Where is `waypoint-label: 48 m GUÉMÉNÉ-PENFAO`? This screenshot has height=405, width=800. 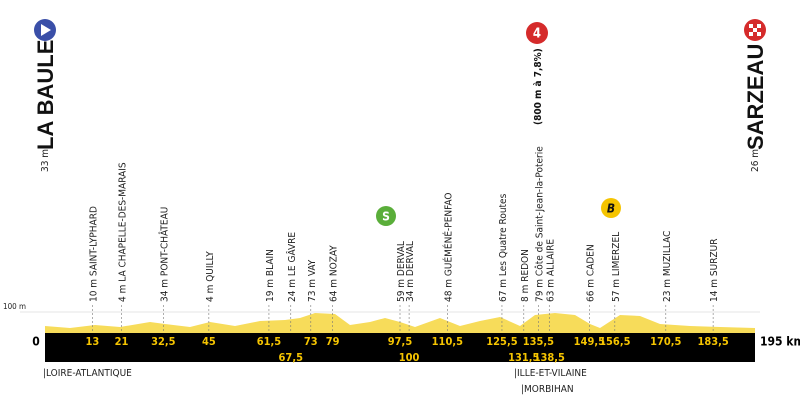 waypoint-label: 48 m GUÉMÉNÉ-PENFAO is located at coordinates (447, 247).